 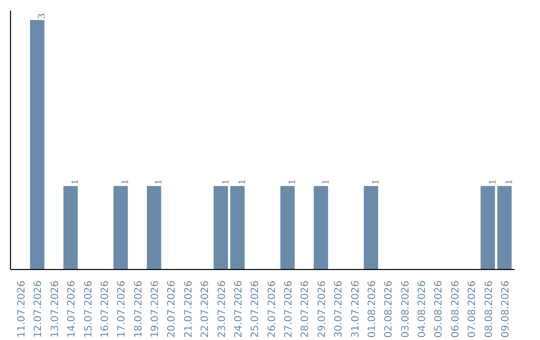 What do you see at coordinates (38, 309) in the screenshot?
I see `x-tick-label: 12.07.2026` at bounding box center [38, 309].